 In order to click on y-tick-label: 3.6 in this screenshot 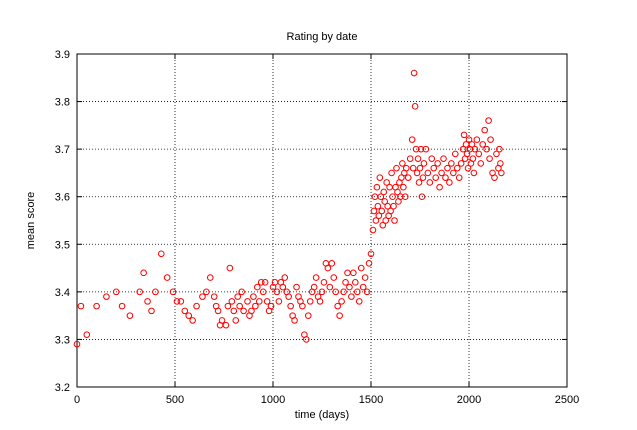, I will do `click(62, 198)`.